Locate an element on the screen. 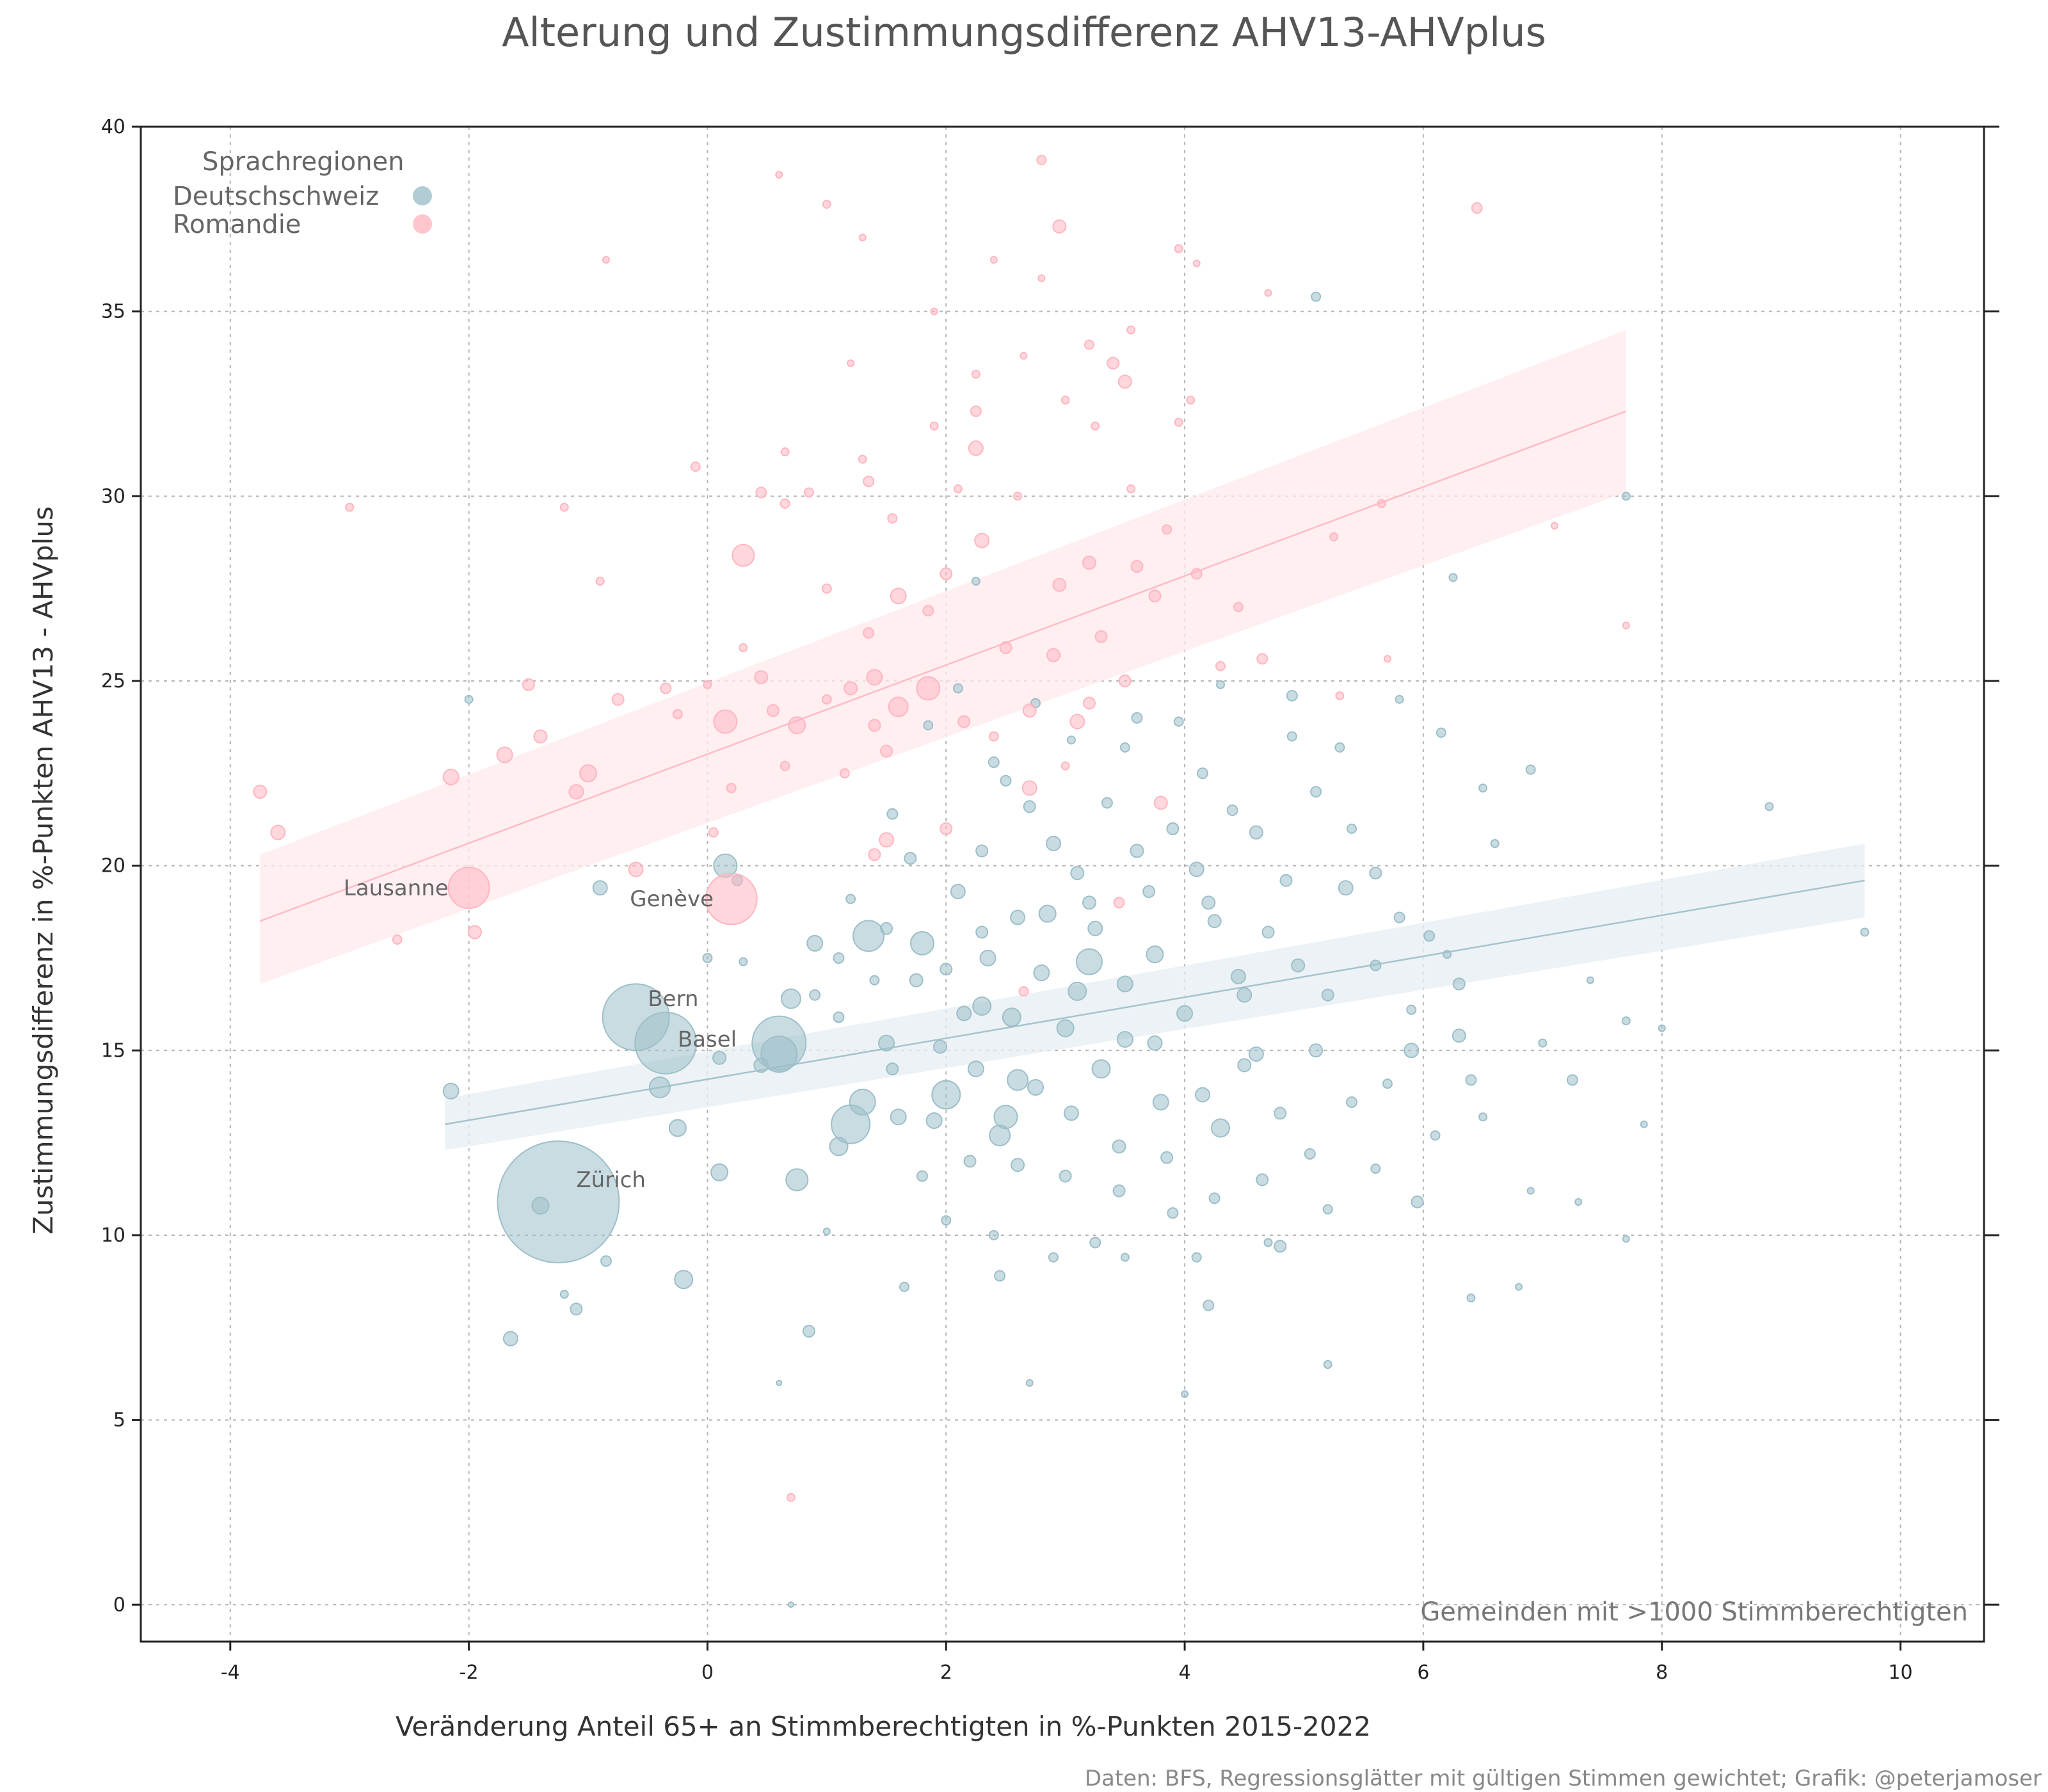 Image resolution: width=2048 pixels, height=1792 pixels. y-tick-label: 15 is located at coordinates (113, 1050).